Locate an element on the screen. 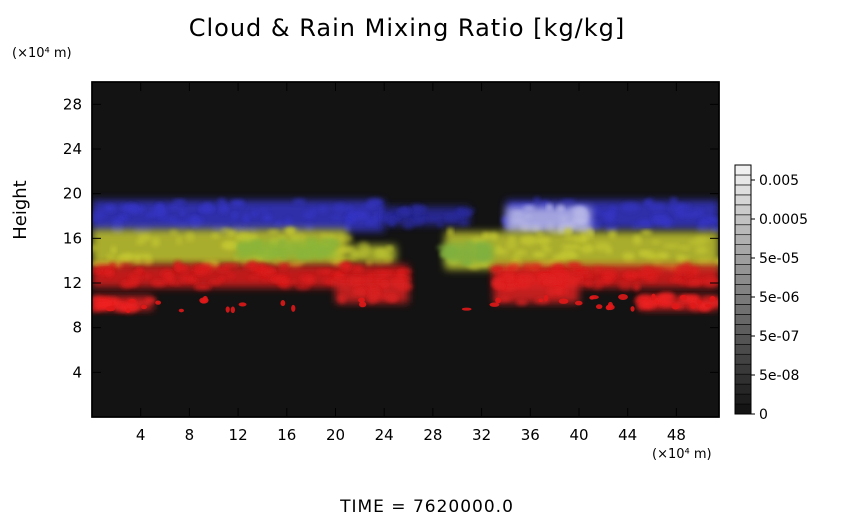 This screenshot has height=519, width=854. y-tick-label-0: 4 is located at coordinates (77, 372).